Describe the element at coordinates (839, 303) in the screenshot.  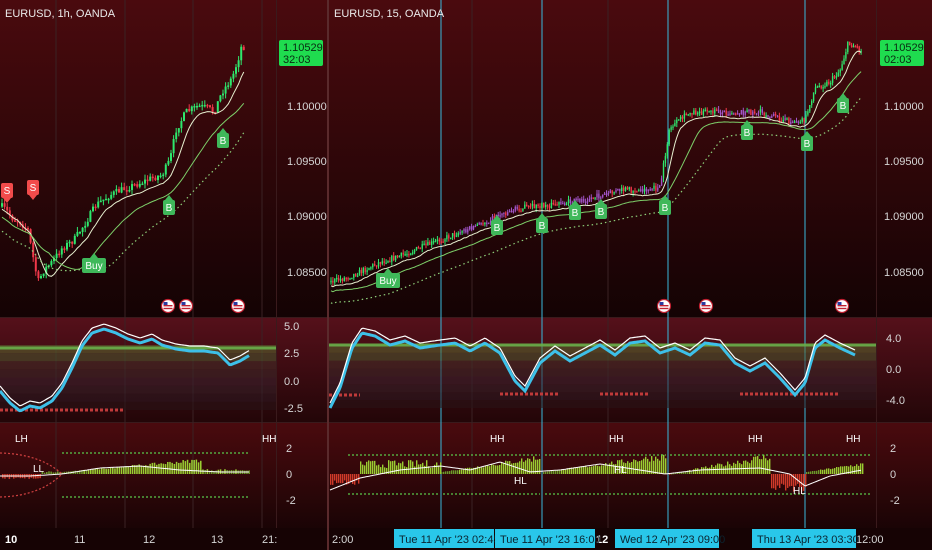
I see `flag-canton` at that location.